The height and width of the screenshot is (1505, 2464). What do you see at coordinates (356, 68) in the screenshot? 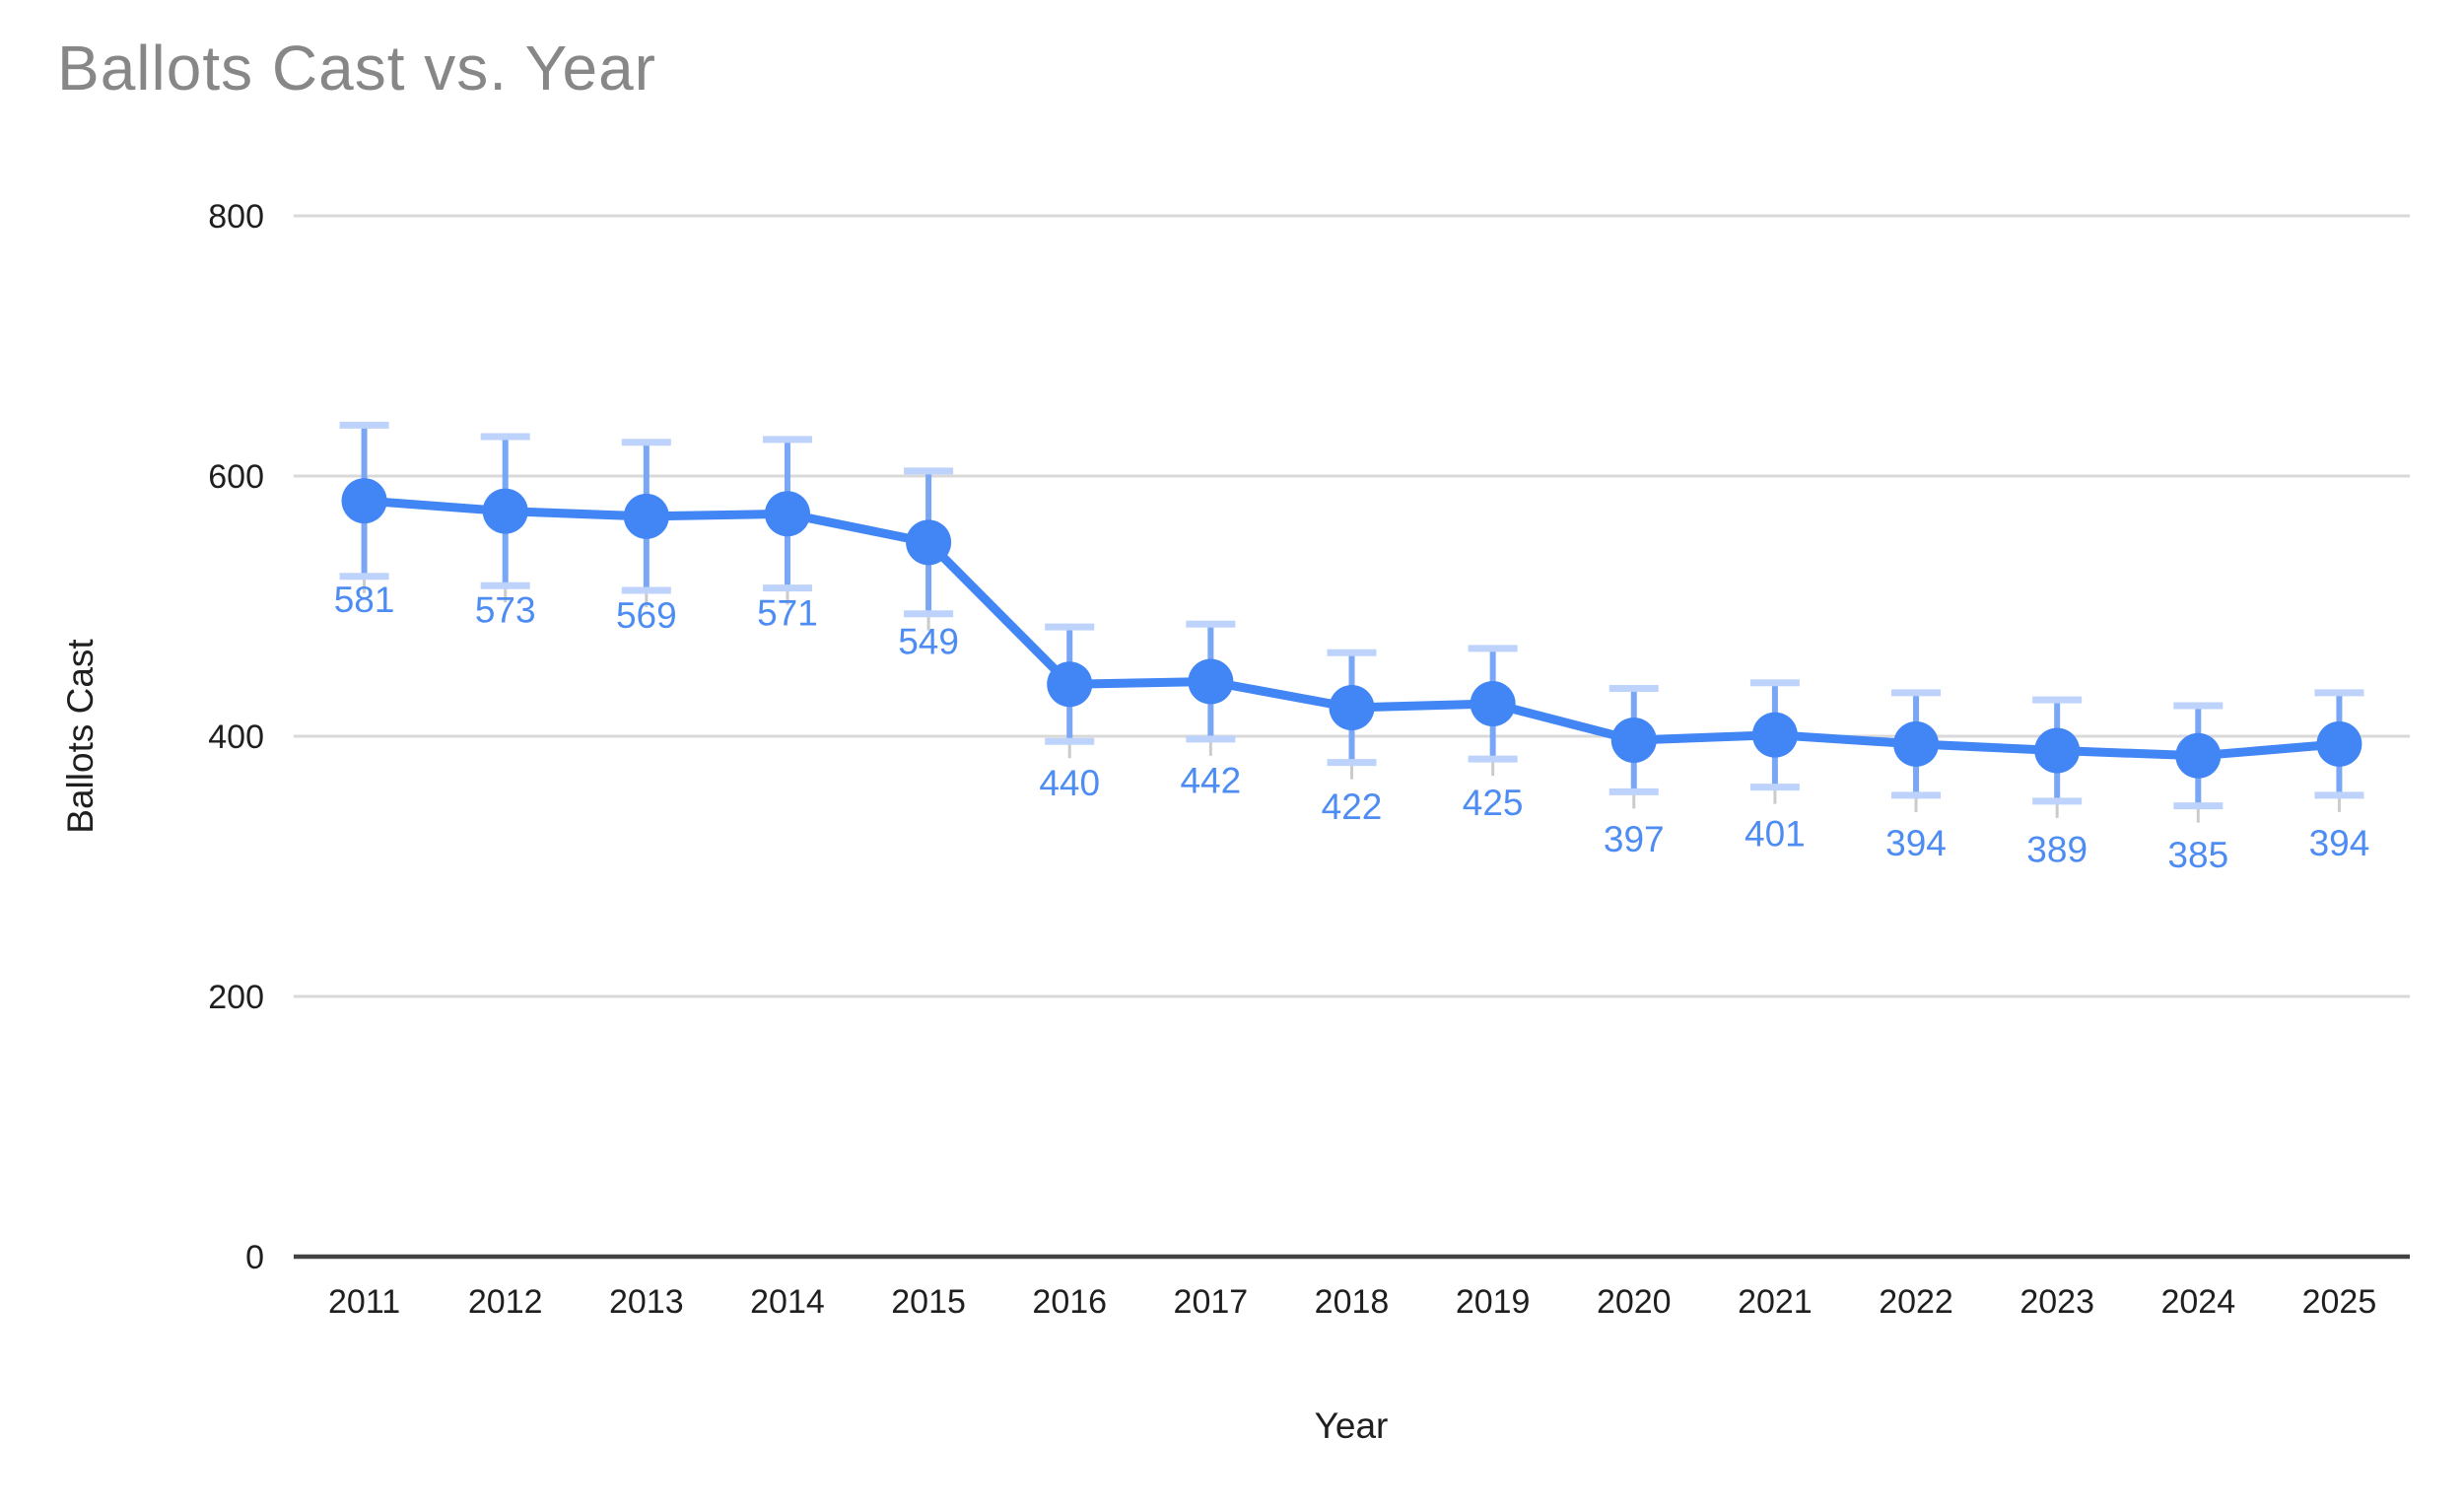
I see `chart-title: Ballots Cast vs. Year` at bounding box center [356, 68].